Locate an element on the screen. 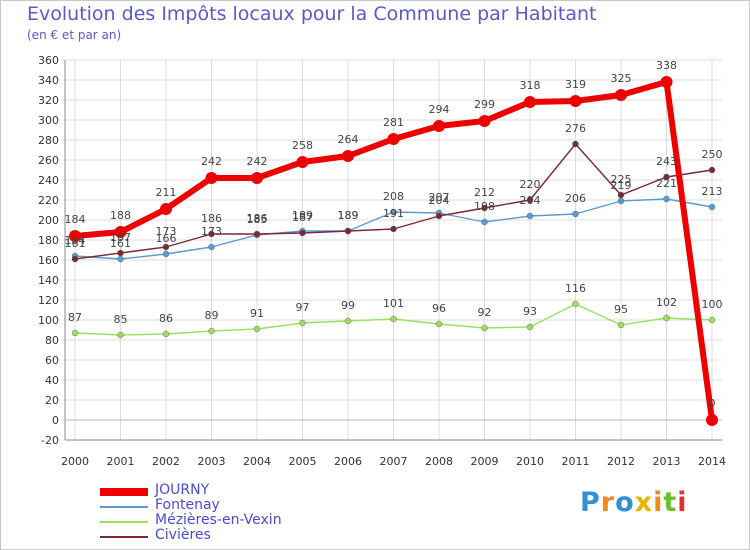 The height and width of the screenshot is (550, 750). data-label-fontenay: 204 is located at coordinates (530, 200).